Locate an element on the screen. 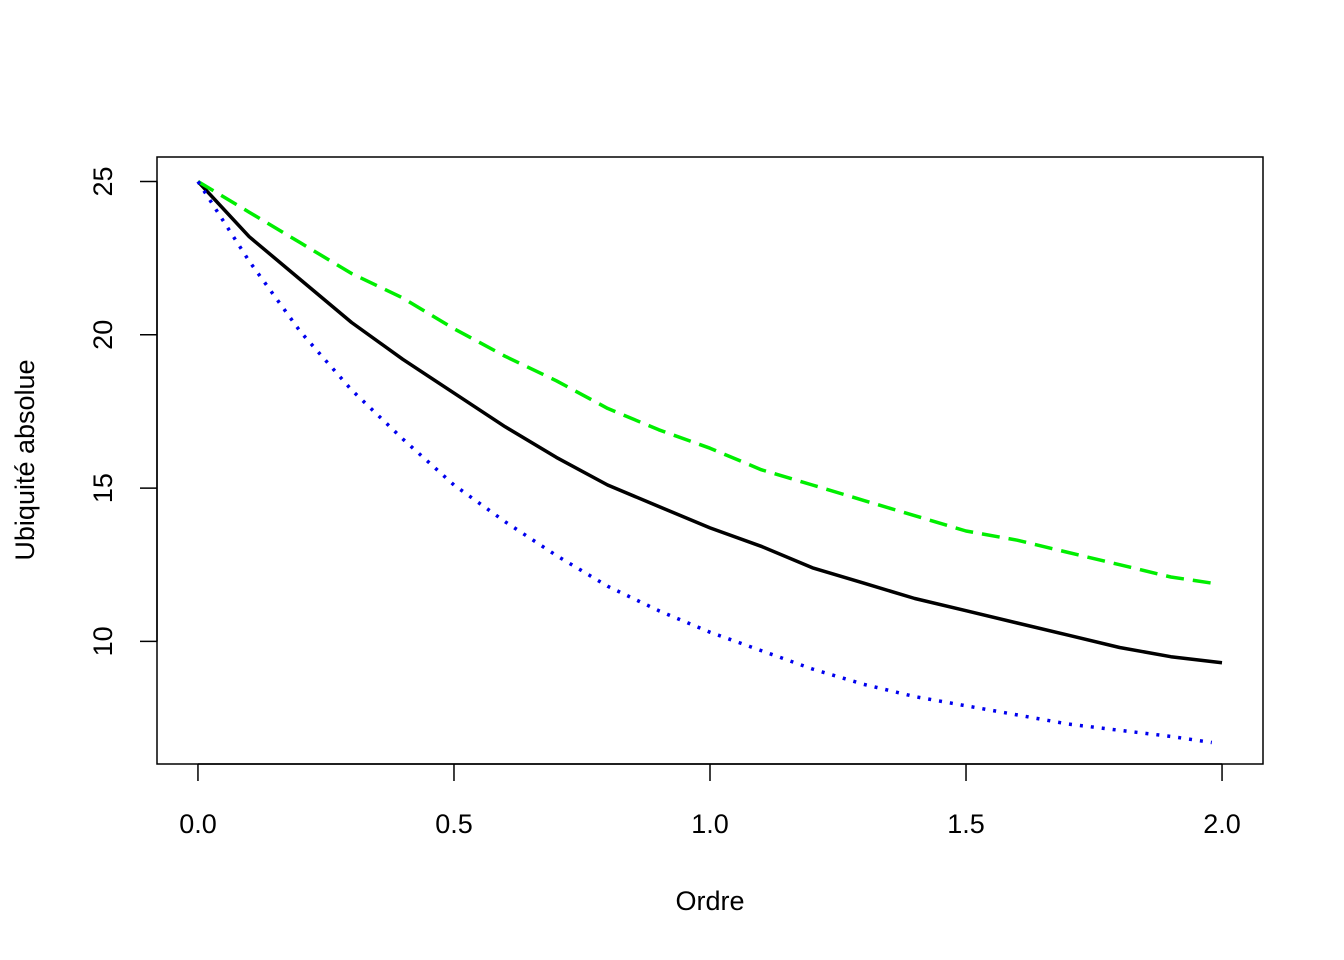 The height and width of the screenshot is (960, 1344). x-tick-label: 0.0 is located at coordinates (198, 824).